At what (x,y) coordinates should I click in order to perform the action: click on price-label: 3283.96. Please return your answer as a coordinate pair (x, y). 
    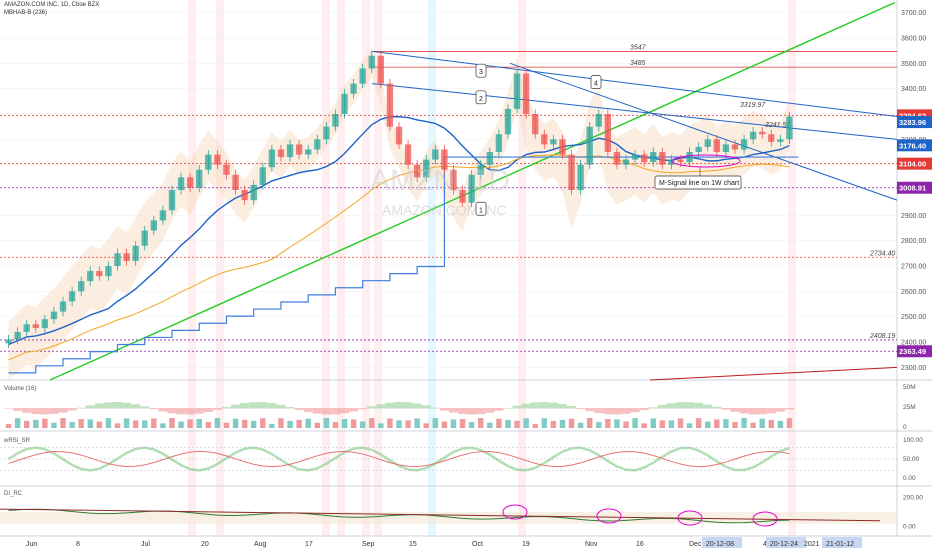
    Looking at the image, I should click on (912, 122).